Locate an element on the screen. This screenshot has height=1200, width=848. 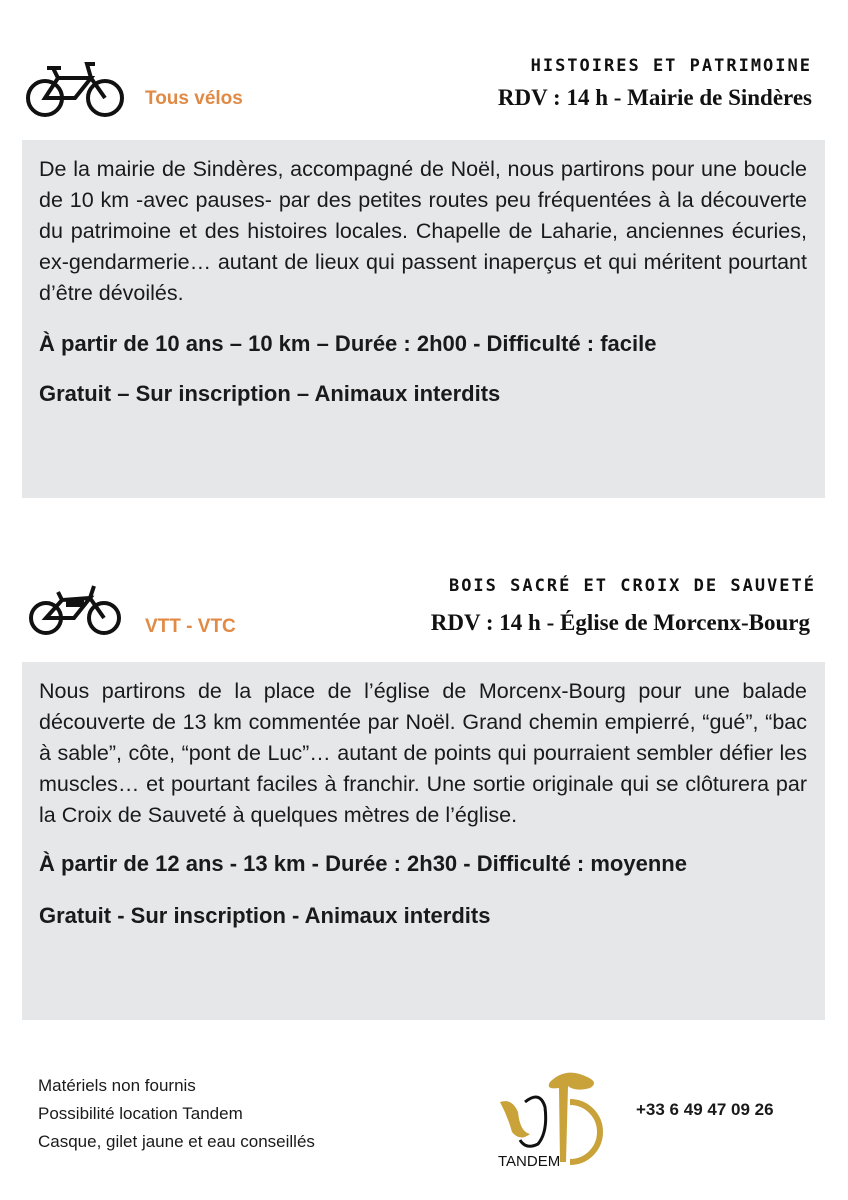
phone-number: +33 6 49 47 09 26 is located at coordinates (705, 1109).